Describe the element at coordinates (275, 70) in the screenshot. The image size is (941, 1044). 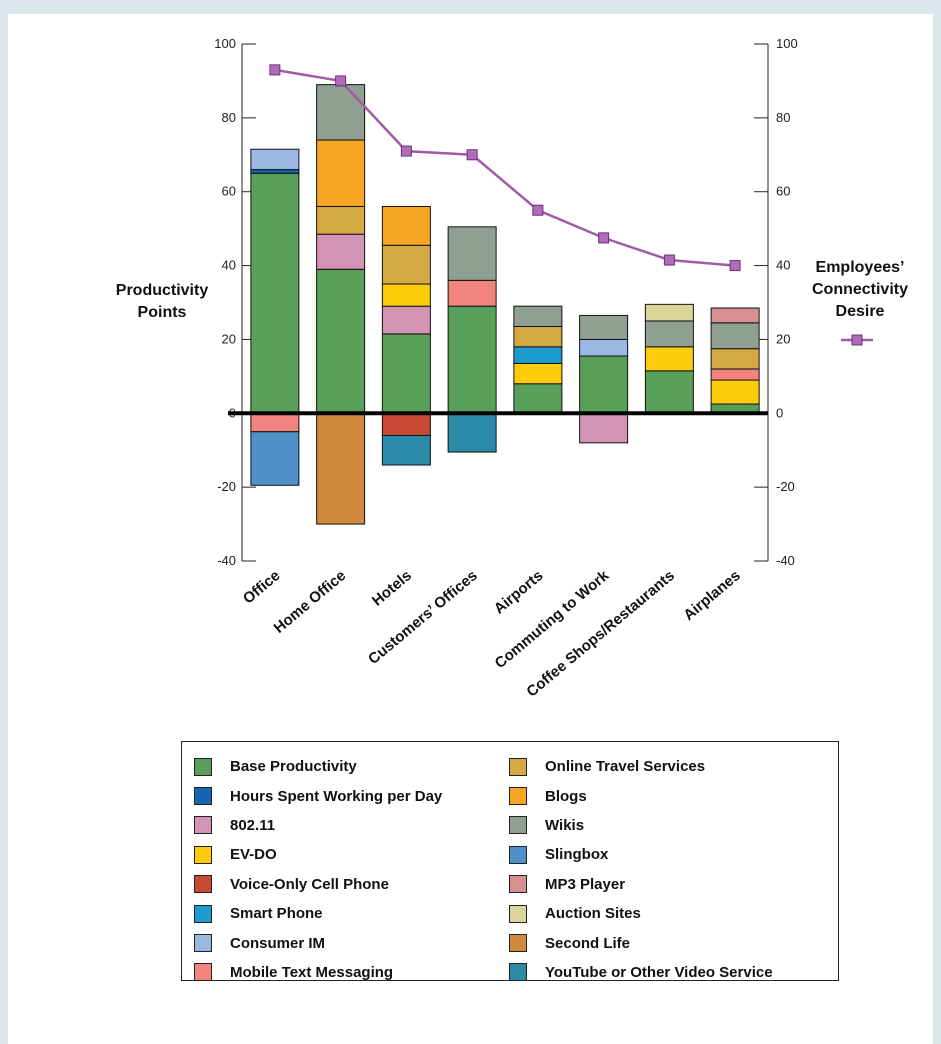
I see `connectivity-desire-point-office` at that location.